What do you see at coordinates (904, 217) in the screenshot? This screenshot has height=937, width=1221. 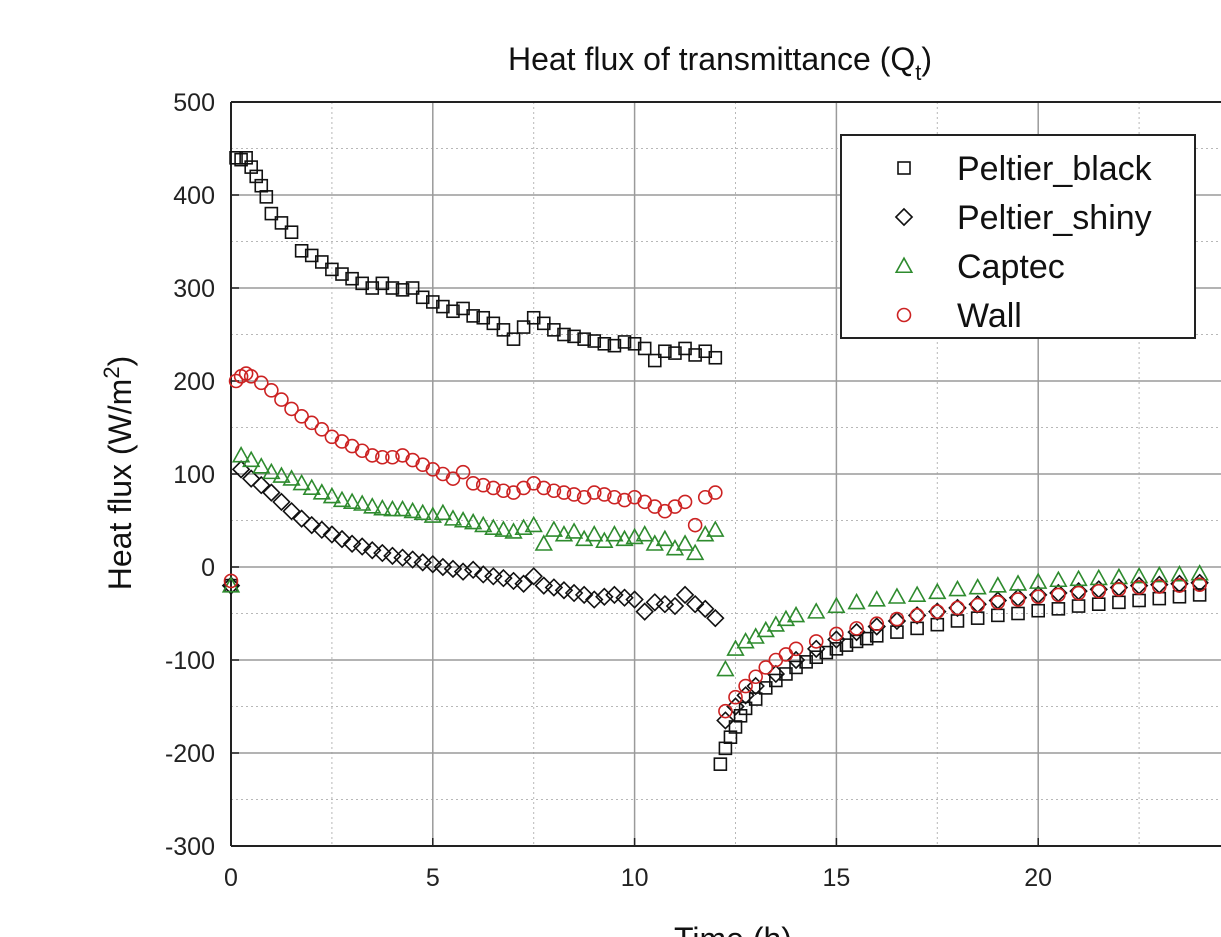 I see `legend-marker-Peltier_shiny` at bounding box center [904, 217].